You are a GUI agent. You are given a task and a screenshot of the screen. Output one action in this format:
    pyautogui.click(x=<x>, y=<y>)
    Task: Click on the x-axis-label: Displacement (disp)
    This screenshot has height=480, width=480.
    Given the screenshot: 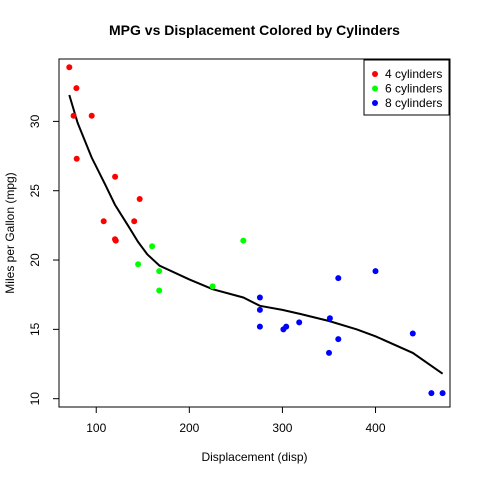 What is the action you would take?
    pyautogui.click(x=254, y=457)
    